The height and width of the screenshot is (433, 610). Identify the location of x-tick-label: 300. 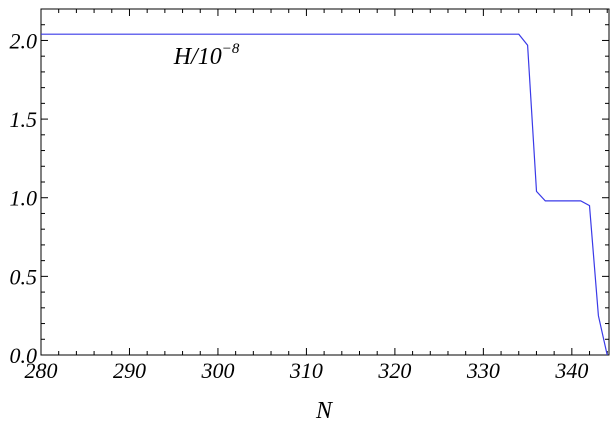
(217, 370).